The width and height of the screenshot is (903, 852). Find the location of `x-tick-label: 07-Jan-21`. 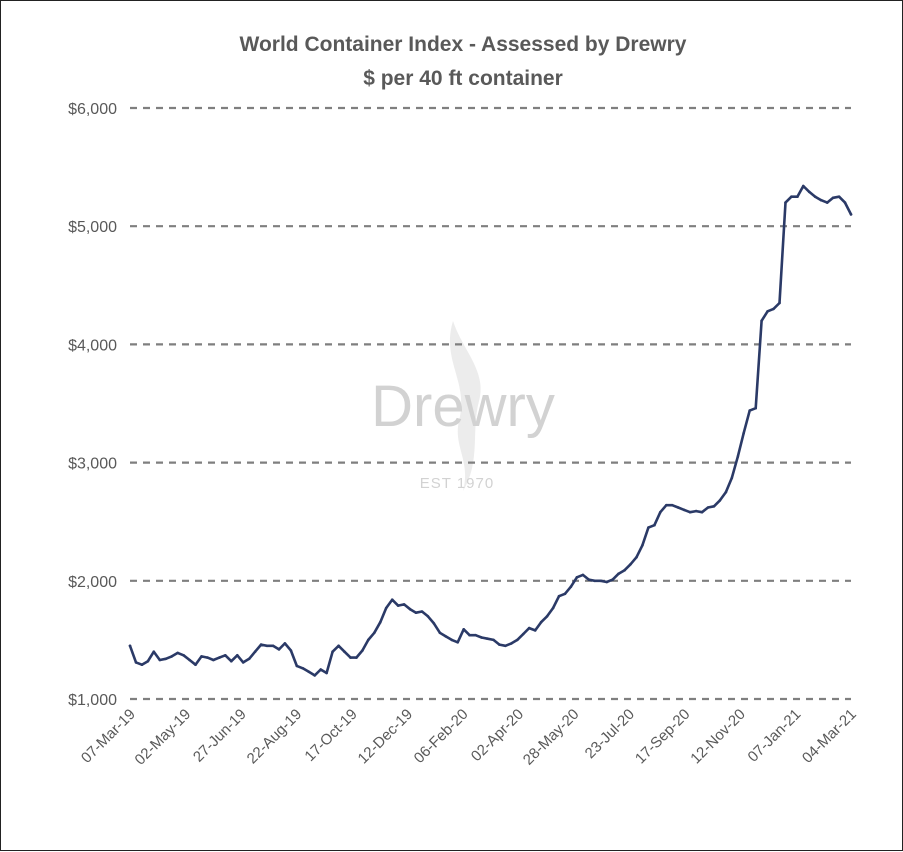

x-tick-label: 07-Jan-21 is located at coordinates (775, 736).